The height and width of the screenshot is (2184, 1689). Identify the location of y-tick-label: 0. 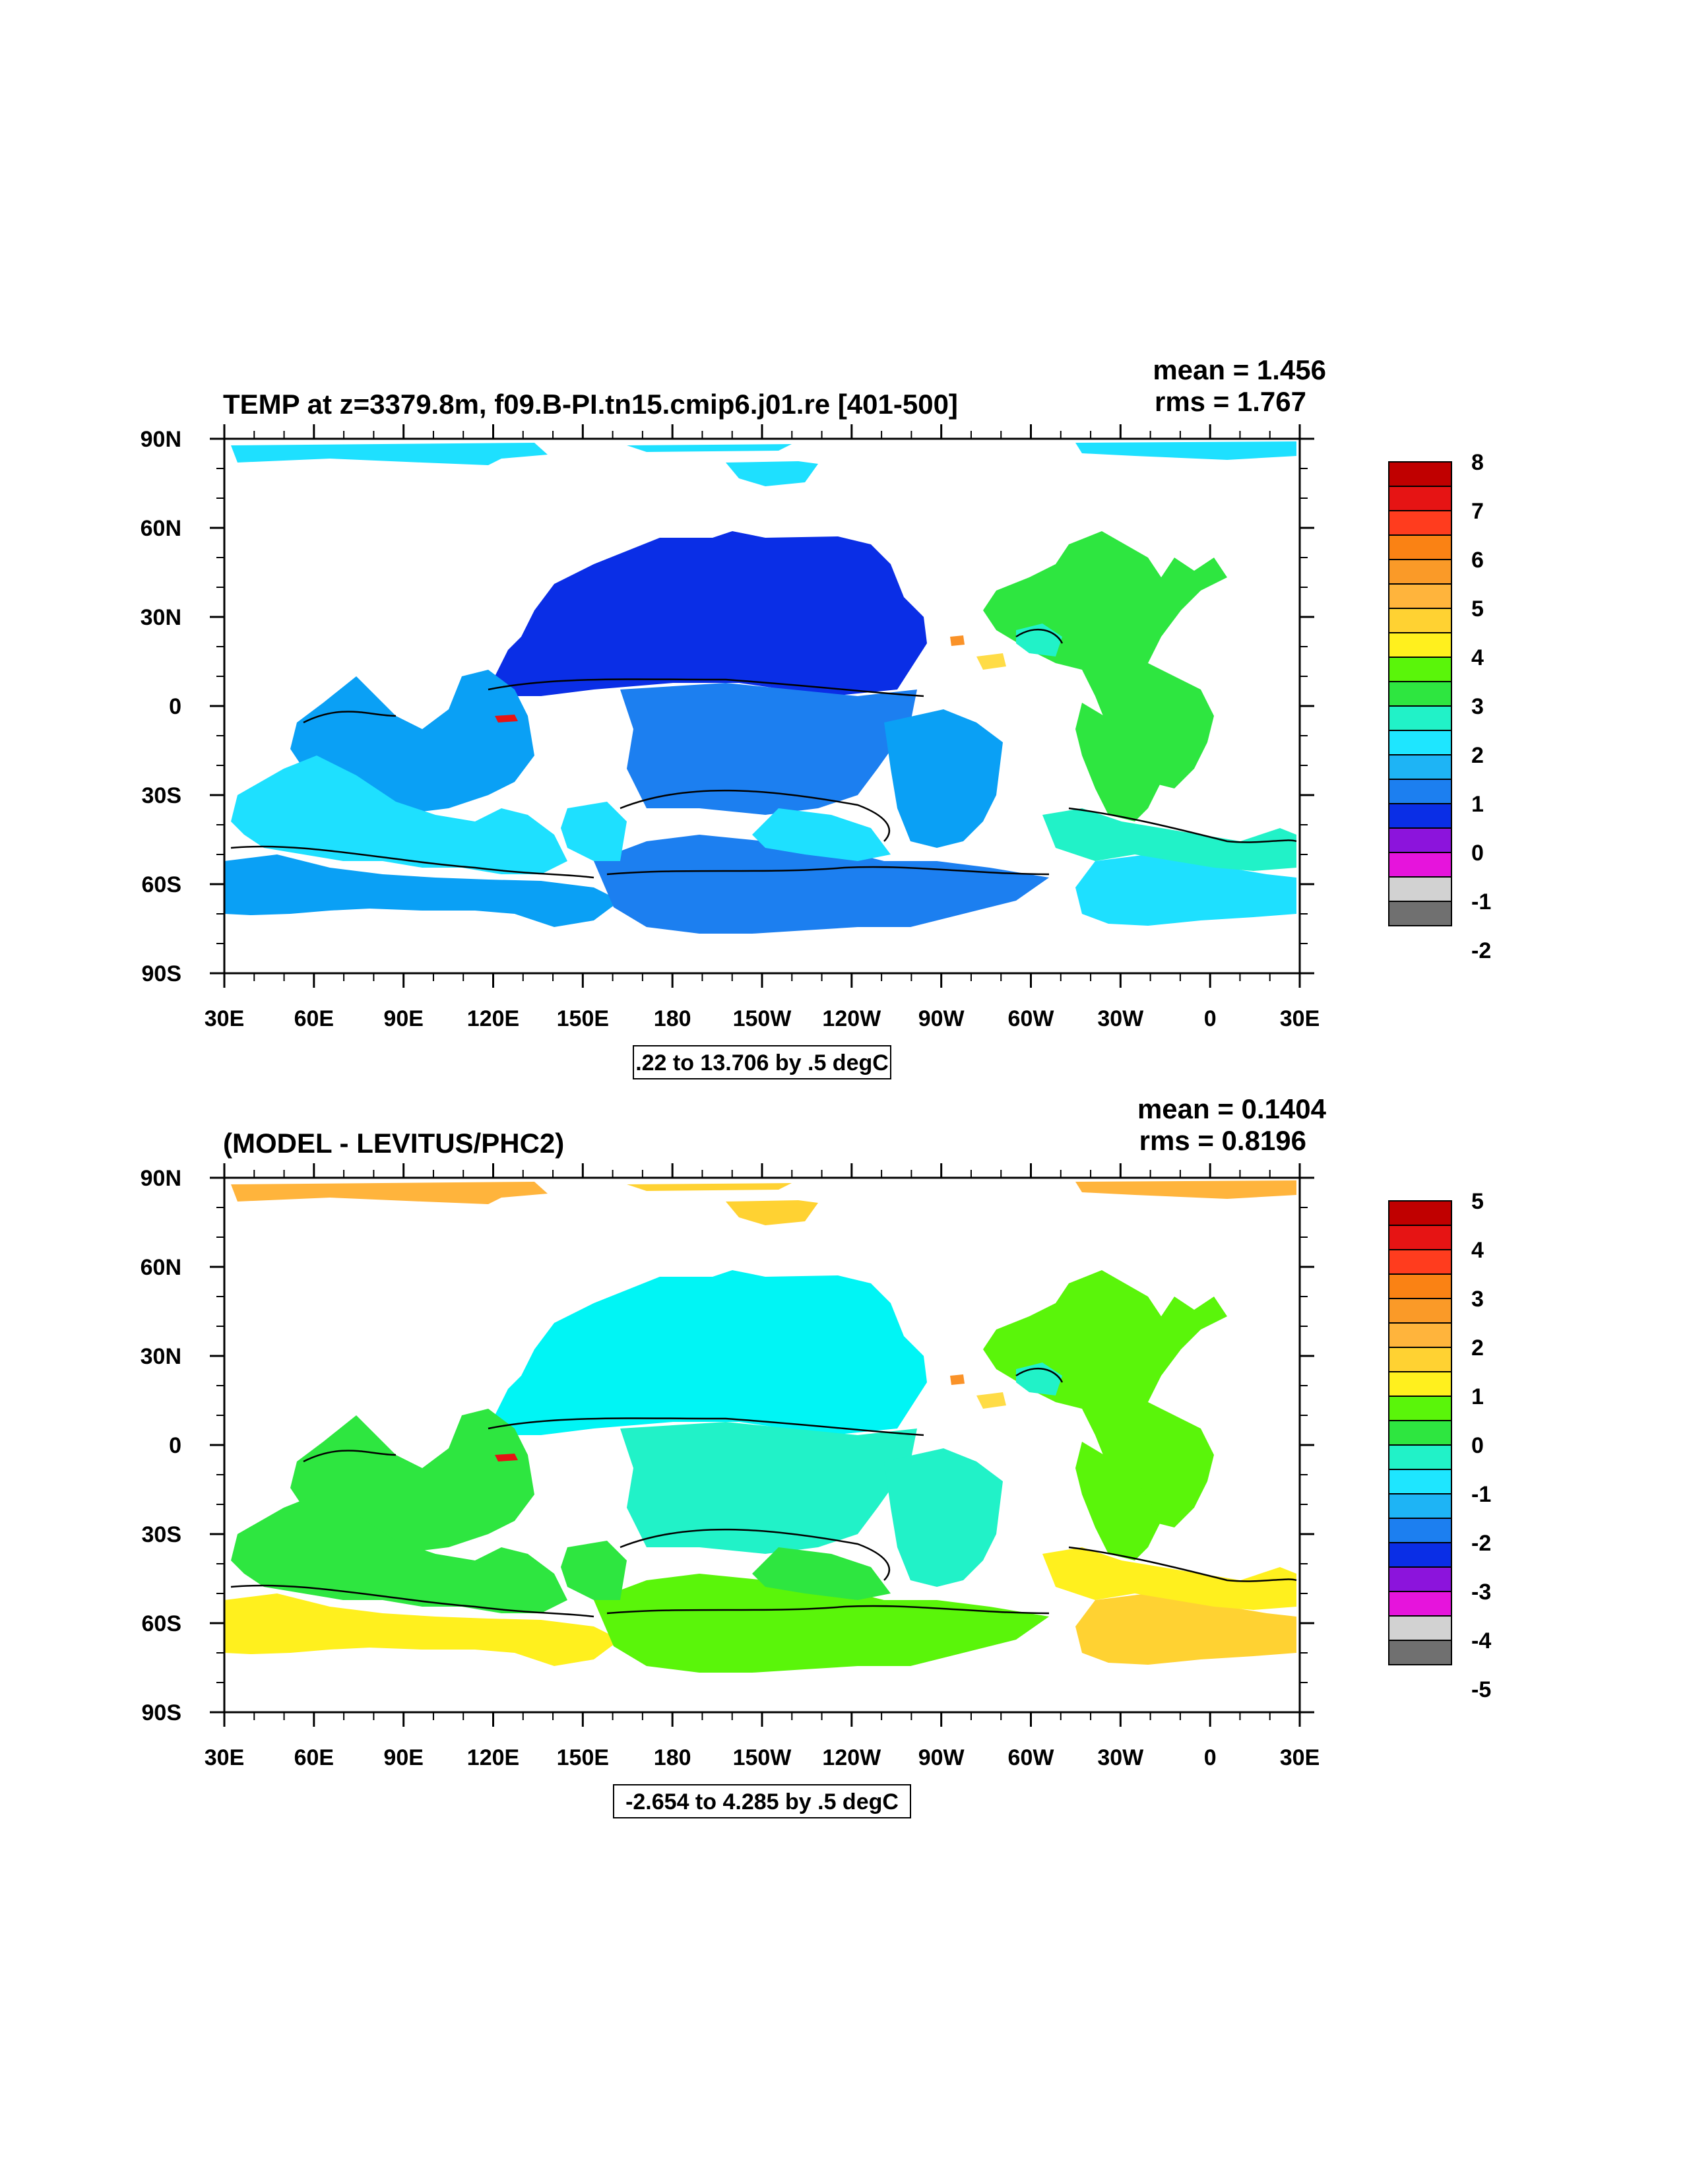
(175, 706).